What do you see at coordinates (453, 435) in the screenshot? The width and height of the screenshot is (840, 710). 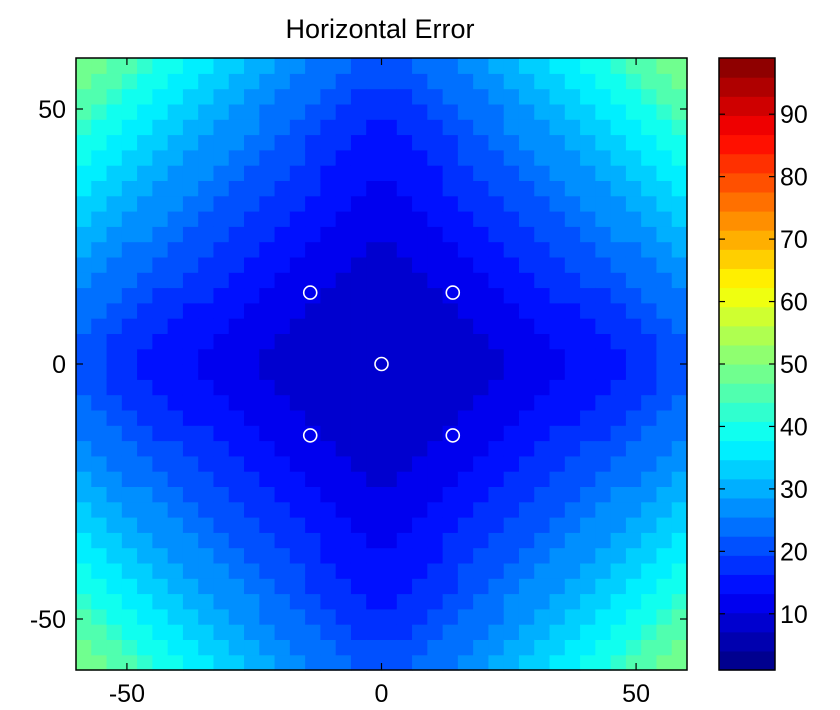 I see `marker-circle` at bounding box center [453, 435].